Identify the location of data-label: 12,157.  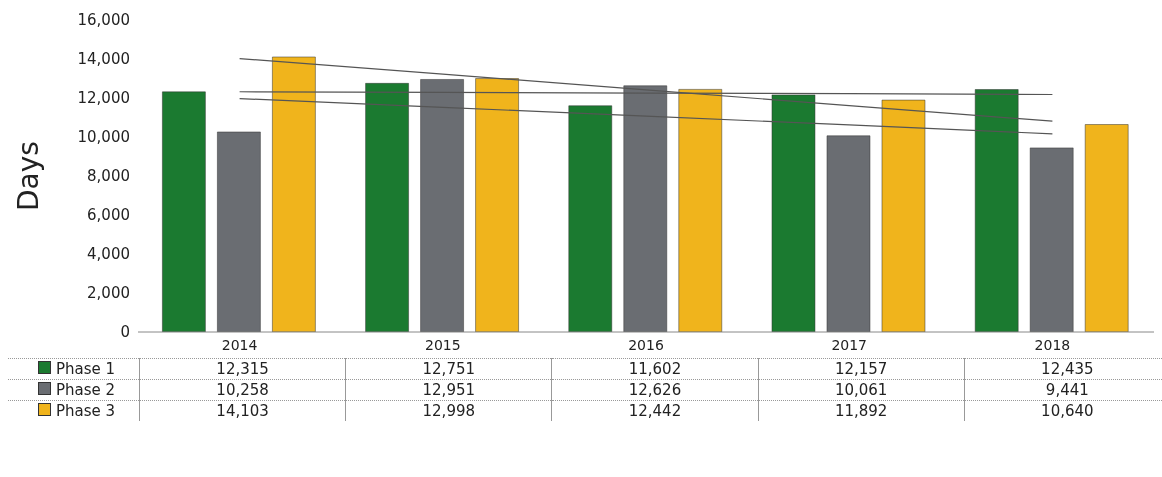
(861, 369).